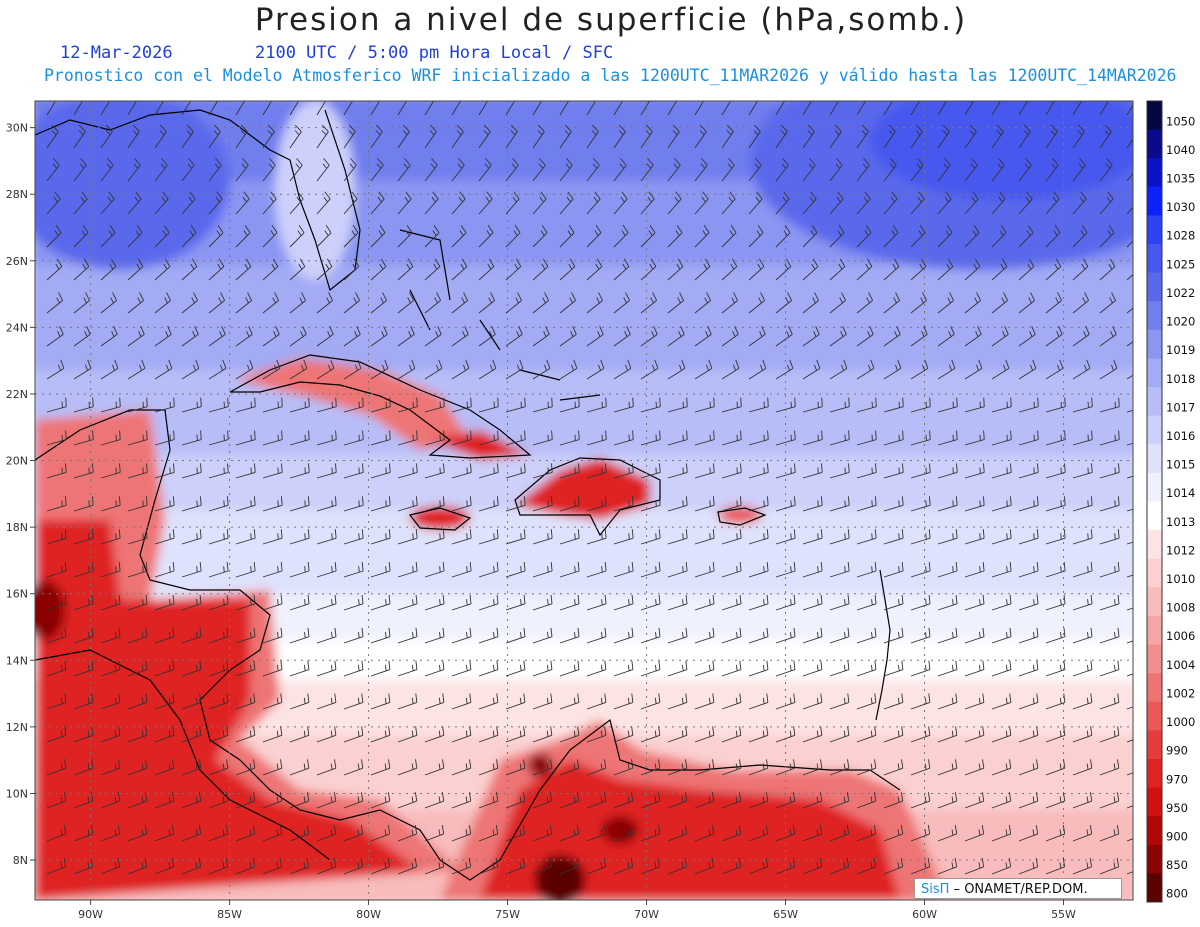 The image size is (1200, 927). Describe the element at coordinates (1180, 722) in the screenshot. I see `colorbar-label-1000: 1000` at that location.